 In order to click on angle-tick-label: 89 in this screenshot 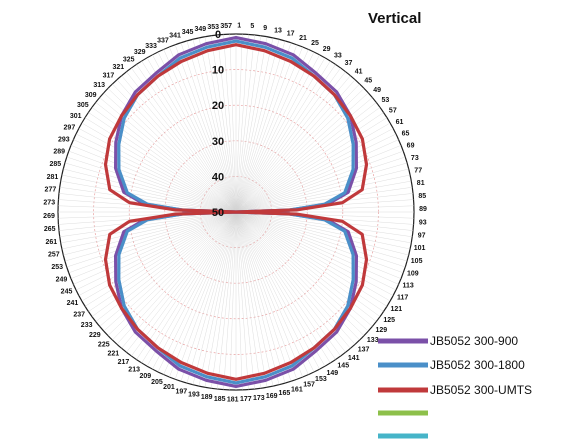, I will do `click(423, 209)`.